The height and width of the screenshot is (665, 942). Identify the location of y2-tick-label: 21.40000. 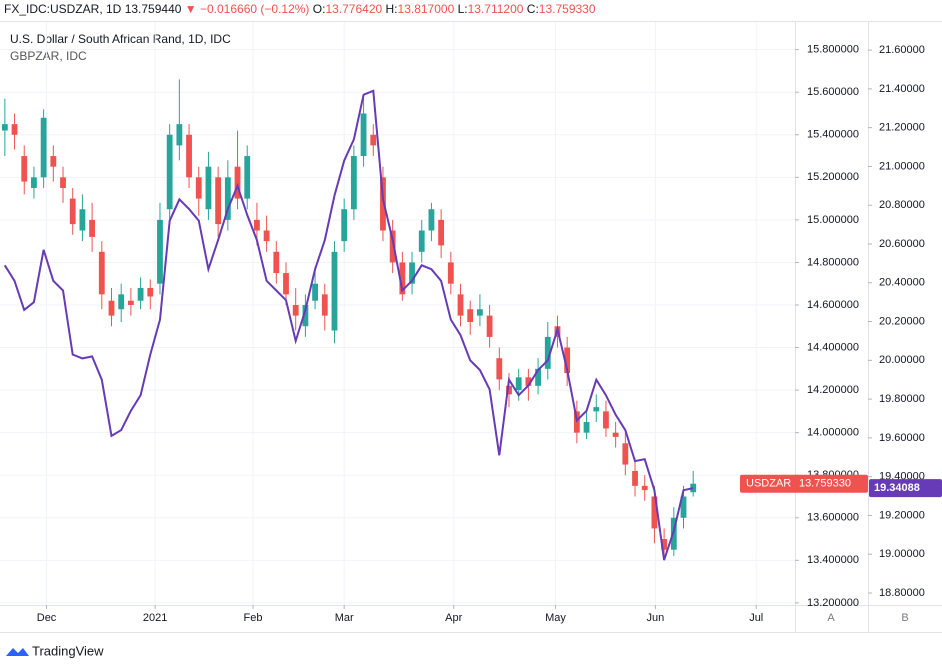
(902, 89).